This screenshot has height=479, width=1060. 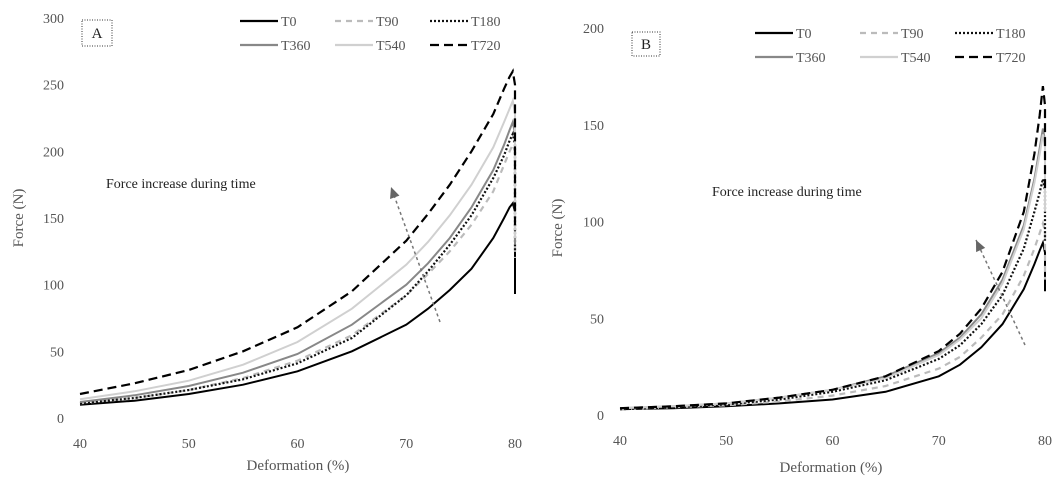 What do you see at coordinates (53, 152) in the screenshot?
I see `panel-a-y-tick-label: 200` at bounding box center [53, 152].